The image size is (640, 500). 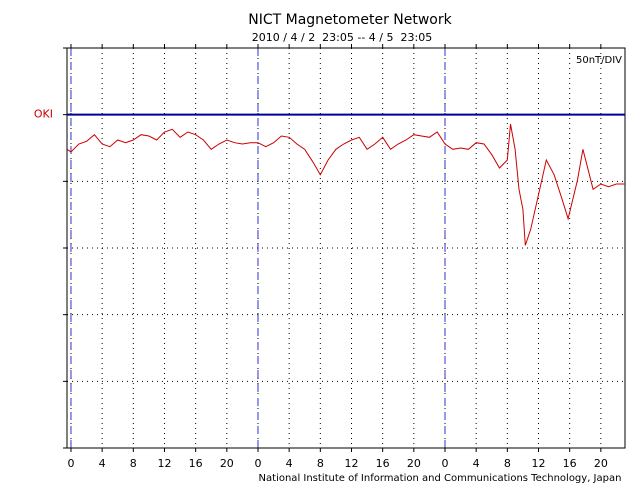 What do you see at coordinates (342, 37) in the screenshot?
I see `chart-subtitle: 2010 / 4 / 2 23:05 -- 4 / 5 23:05` at bounding box center [342, 37].